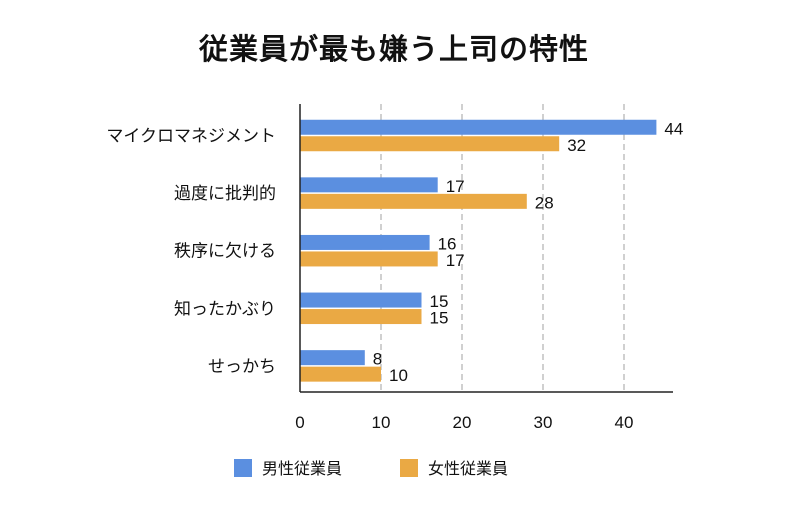 This screenshot has height=508, width=788. What do you see at coordinates (543, 422) in the screenshot?
I see `x-tick-label: 30` at bounding box center [543, 422].